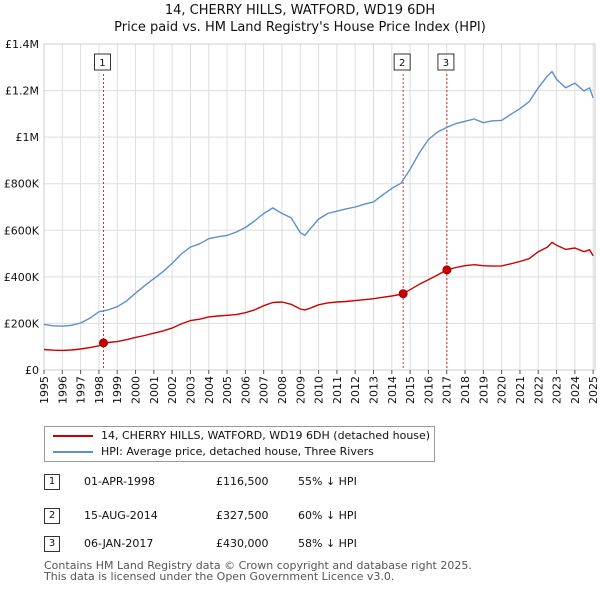  What do you see at coordinates (136, 390) in the screenshot?
I see `x-tick-label: 2000` at bounding box center [136, 390].